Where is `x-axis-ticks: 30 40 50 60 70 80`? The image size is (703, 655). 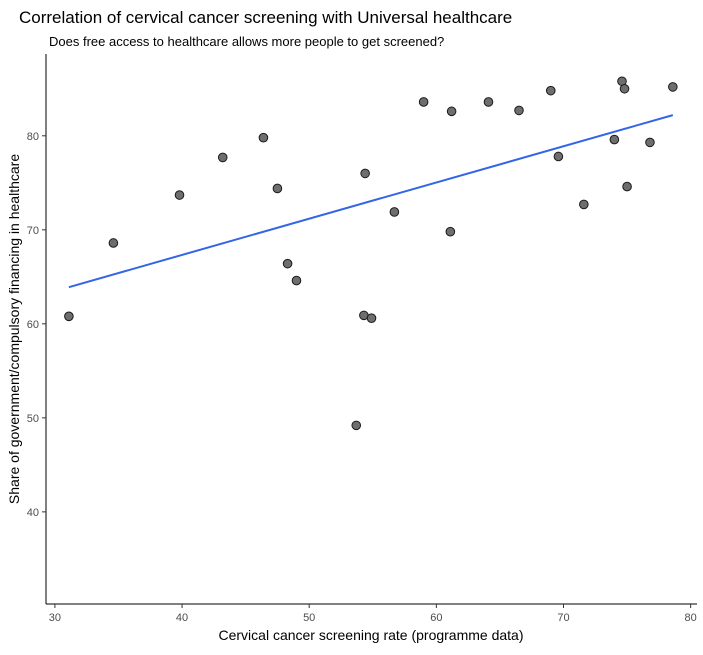 x-axis-ticks: 30 40 50 60 70 80 is located at coordinates (373, 614).